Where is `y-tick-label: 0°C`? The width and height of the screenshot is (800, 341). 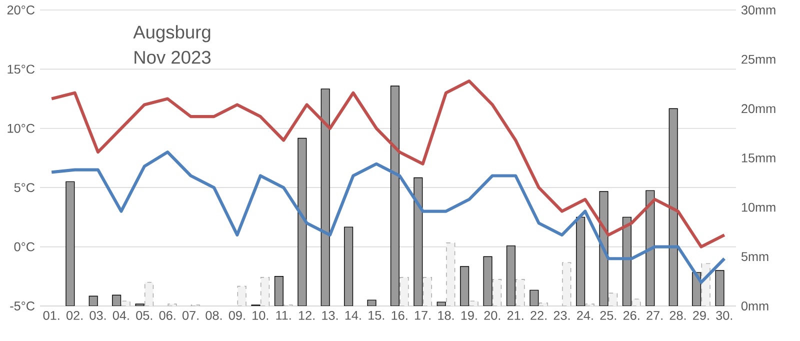
y-tick-label: 0°C is located at coordinates (24, 247).